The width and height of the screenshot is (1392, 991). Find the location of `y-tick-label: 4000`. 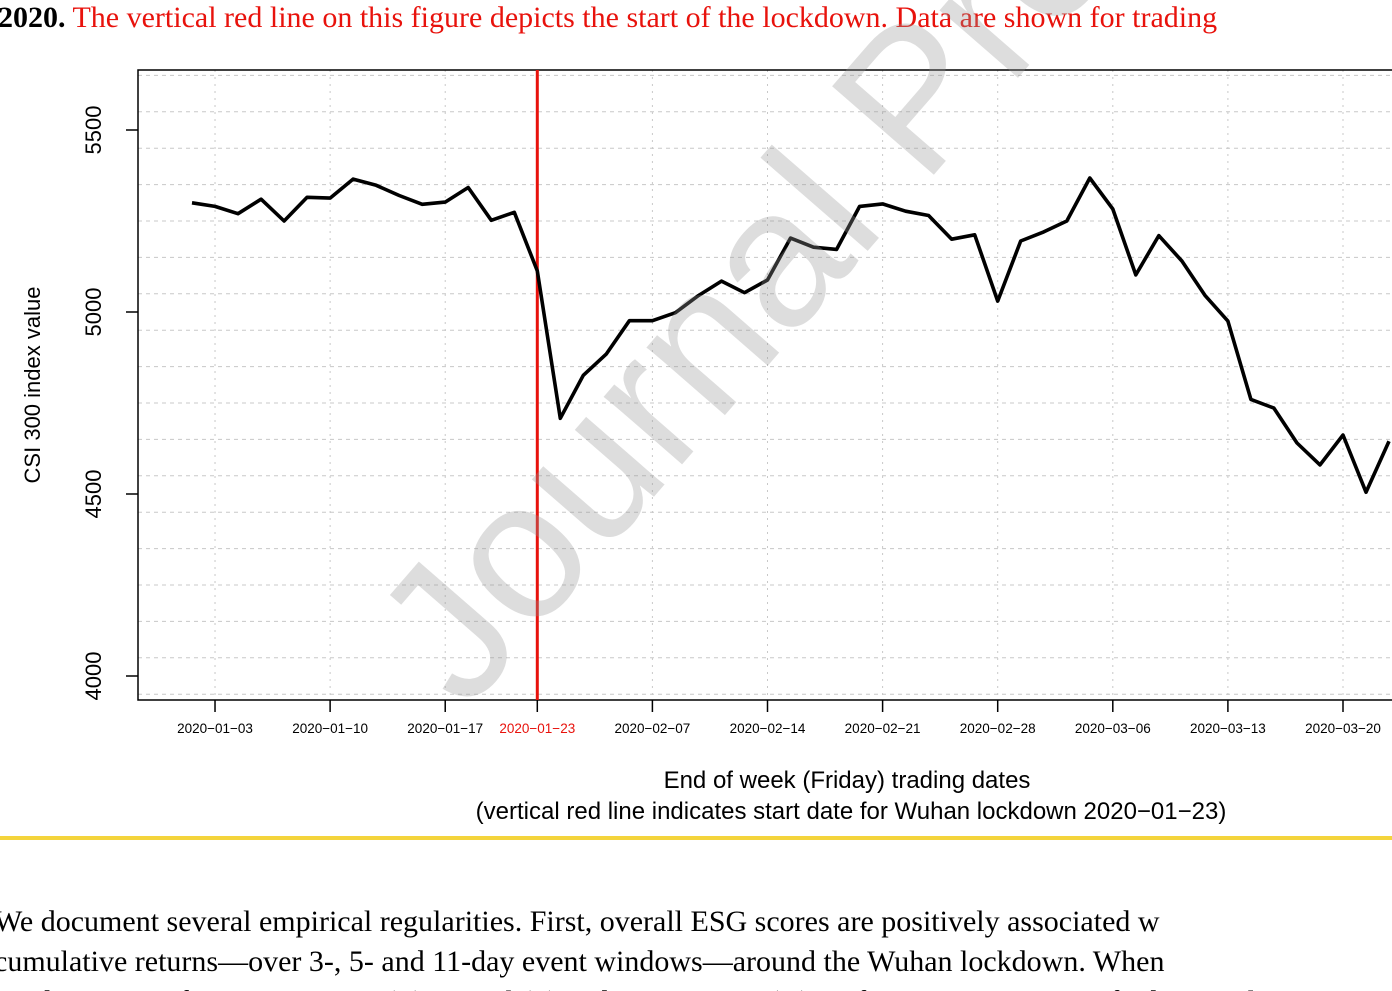

y-tick-label: 4000 is located at coordinates (93, 676).